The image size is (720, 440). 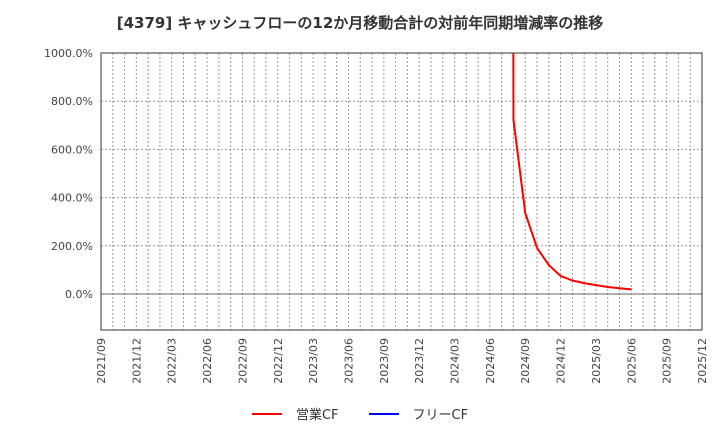 What do you see at coordinates (101, 361) in the screenshot?
I see `x-tick-label: 2021/09` at bounding box center [101, 361].